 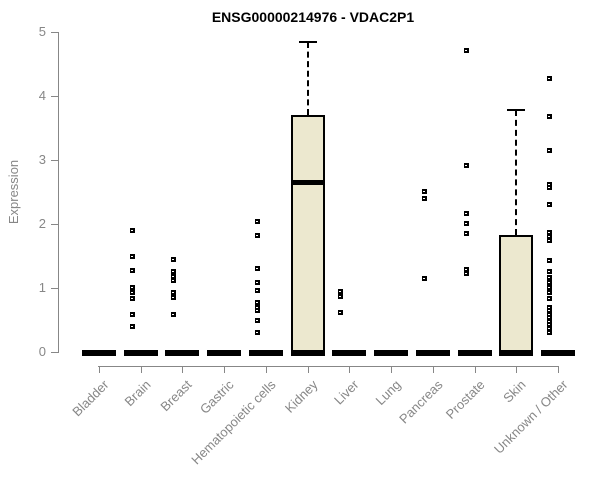 What do you see at coordinates (42, 351) in the screenshot?
I see `y-tick-label: 0` at bounding box center [42, 351].